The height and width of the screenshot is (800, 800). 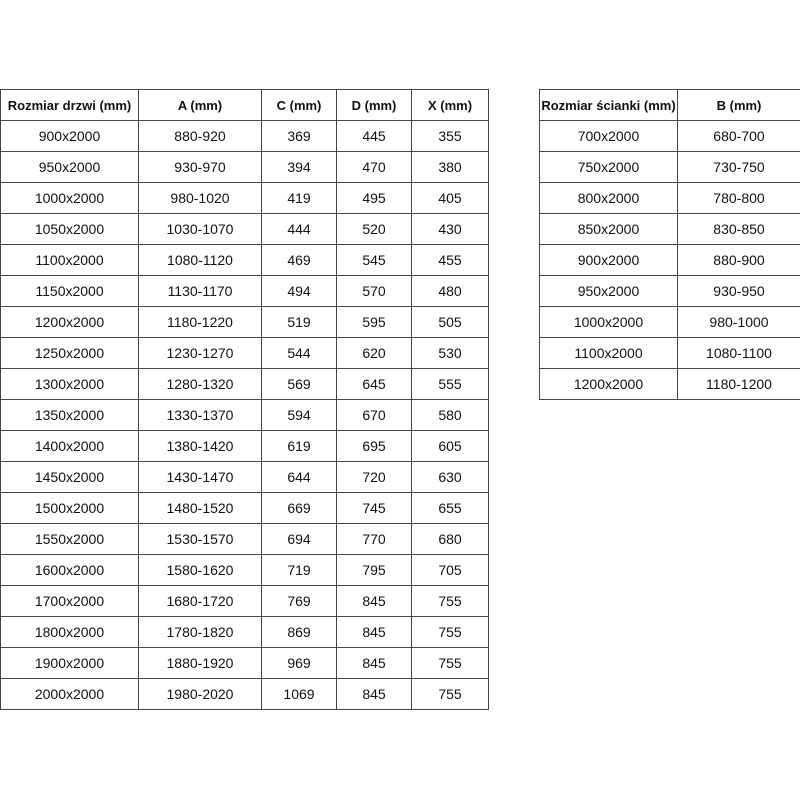 What do you see at coordinates (738, 198) in the screenshot?
I see `table-cell: 780-800` at bounding box center [738, 198].